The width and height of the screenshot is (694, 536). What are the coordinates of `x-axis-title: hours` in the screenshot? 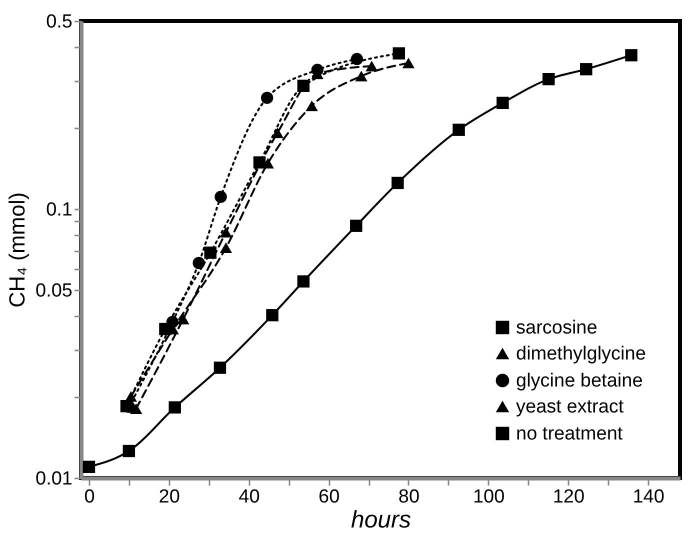 It's located at (381, 520).